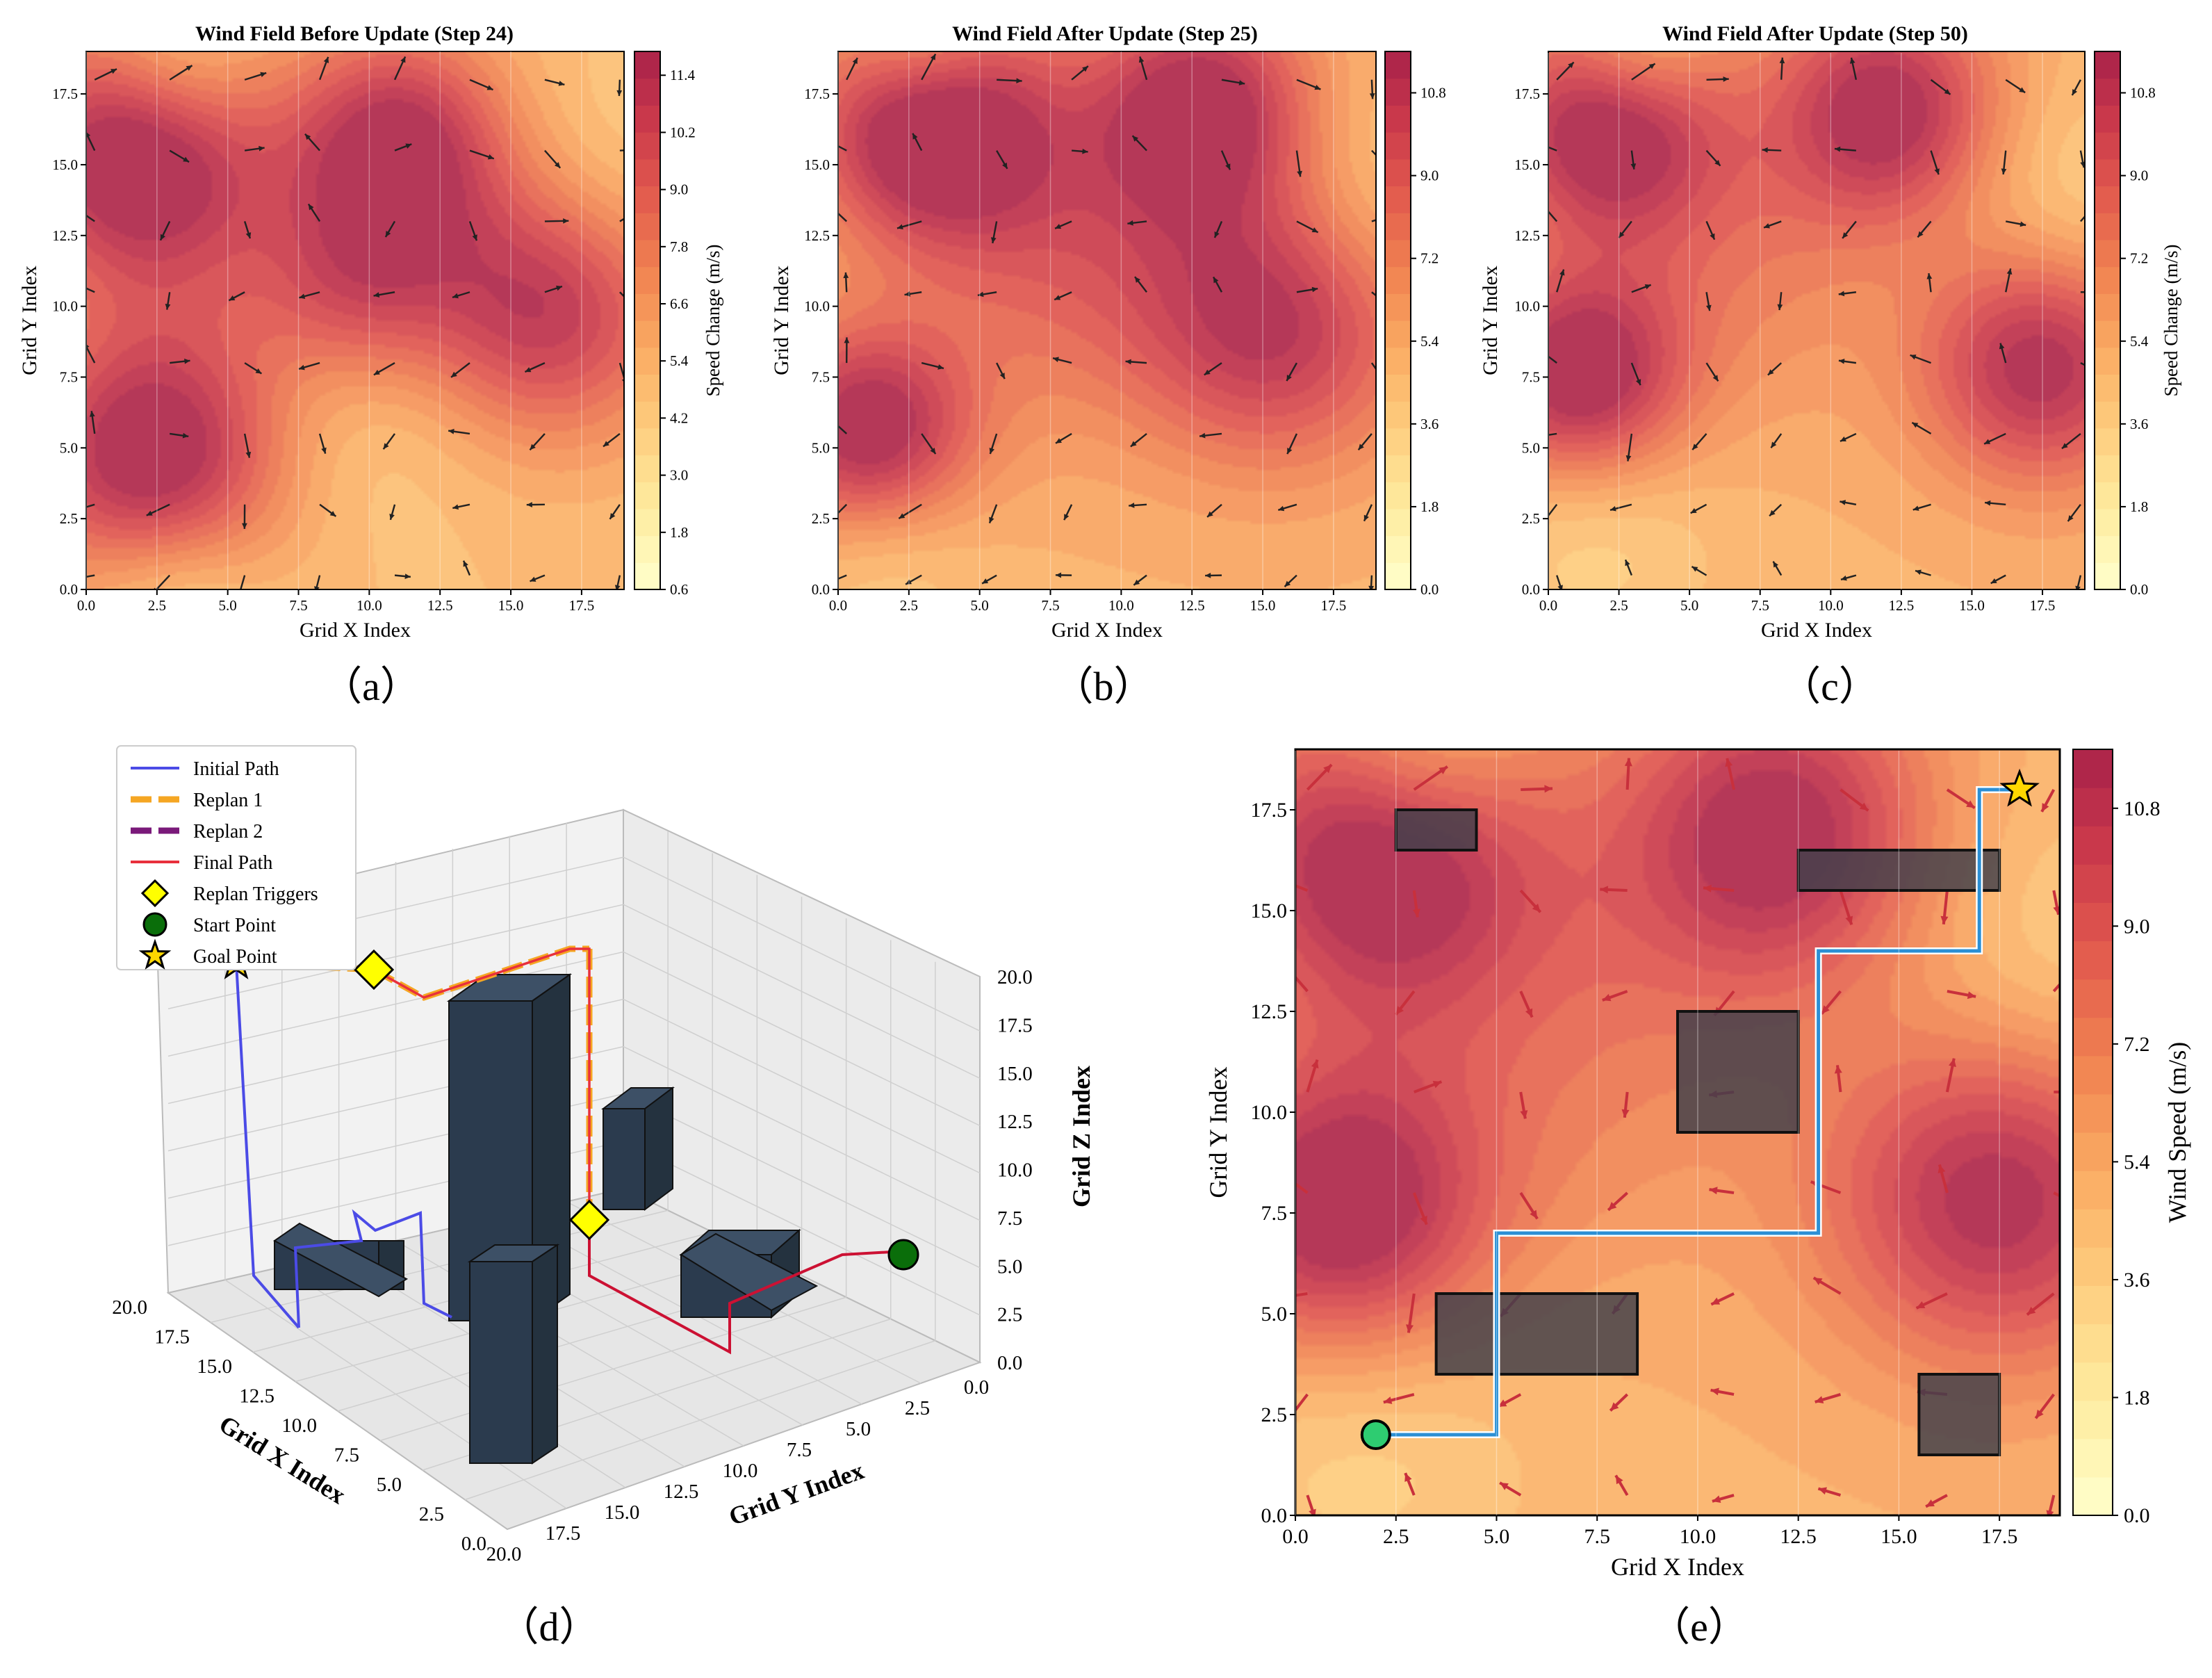  What do you see at coordinates (228, 801) in the screenshot?
I see `legend-label: Replan 1` at bounding box center [228, 801].